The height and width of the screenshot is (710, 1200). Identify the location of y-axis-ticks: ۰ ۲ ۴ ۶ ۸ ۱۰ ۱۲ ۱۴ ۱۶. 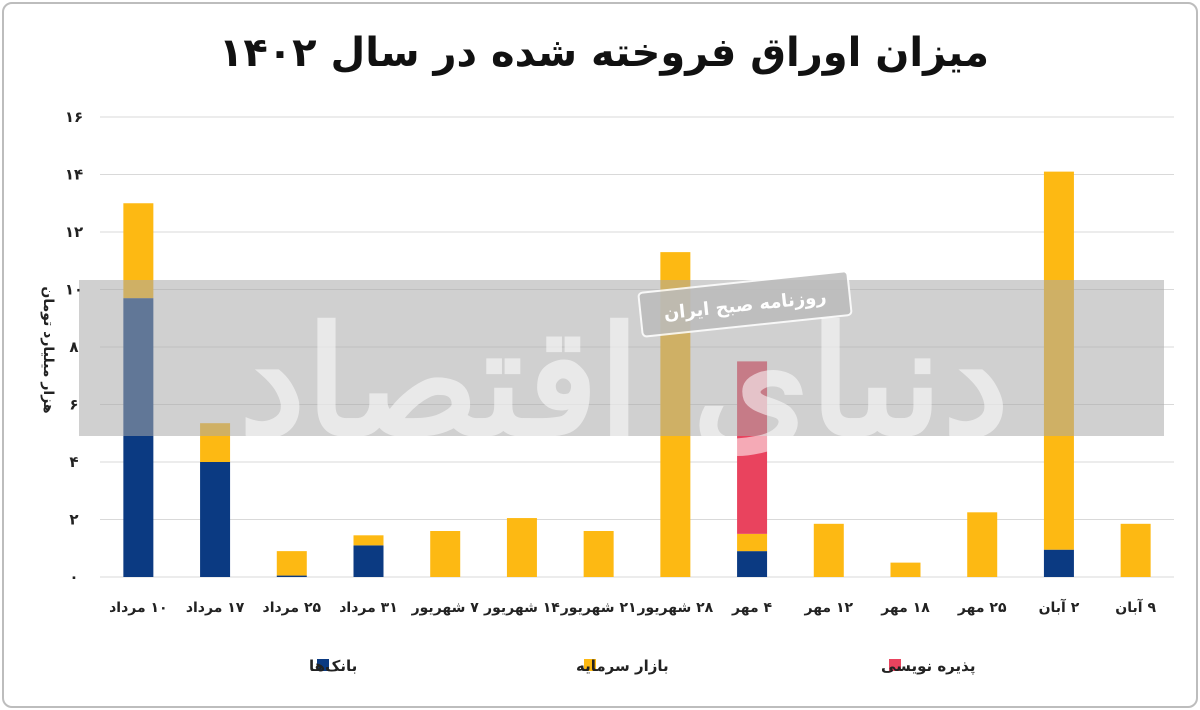
(74, 347).